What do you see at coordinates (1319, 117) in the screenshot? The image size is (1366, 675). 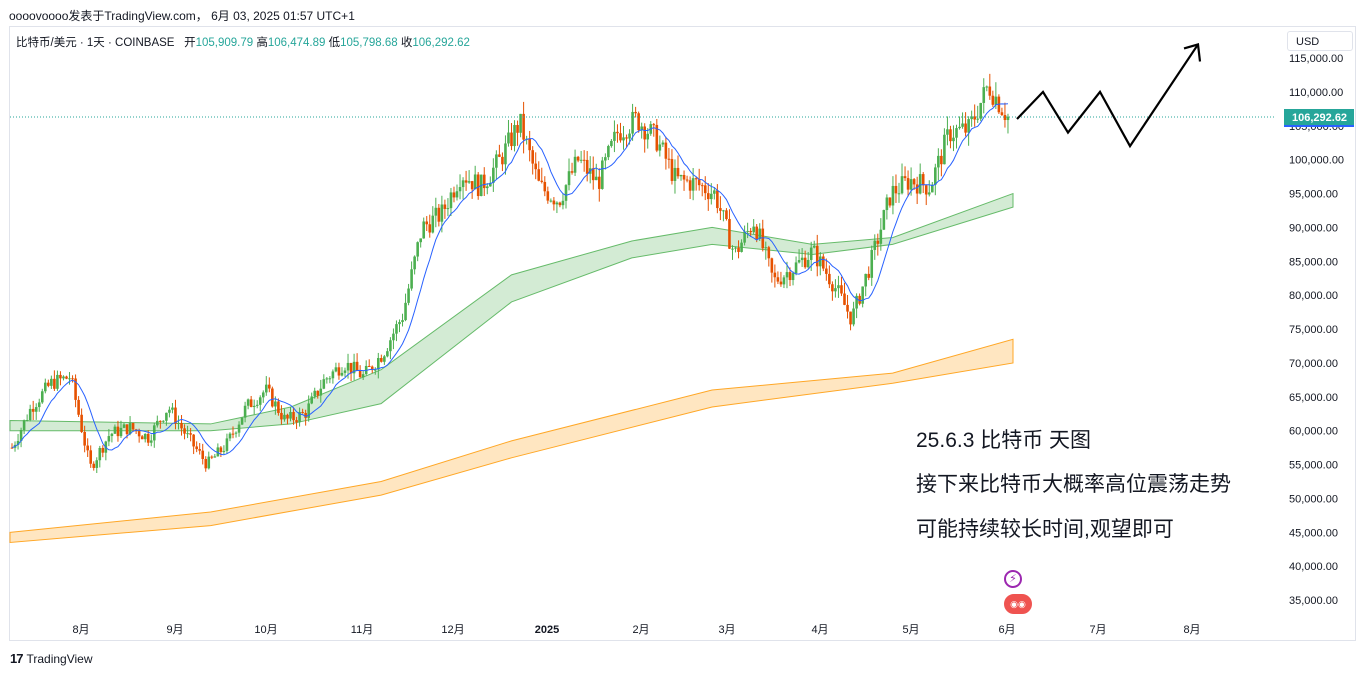 I see `last-price-tag` at bounding box center [1319, 117].